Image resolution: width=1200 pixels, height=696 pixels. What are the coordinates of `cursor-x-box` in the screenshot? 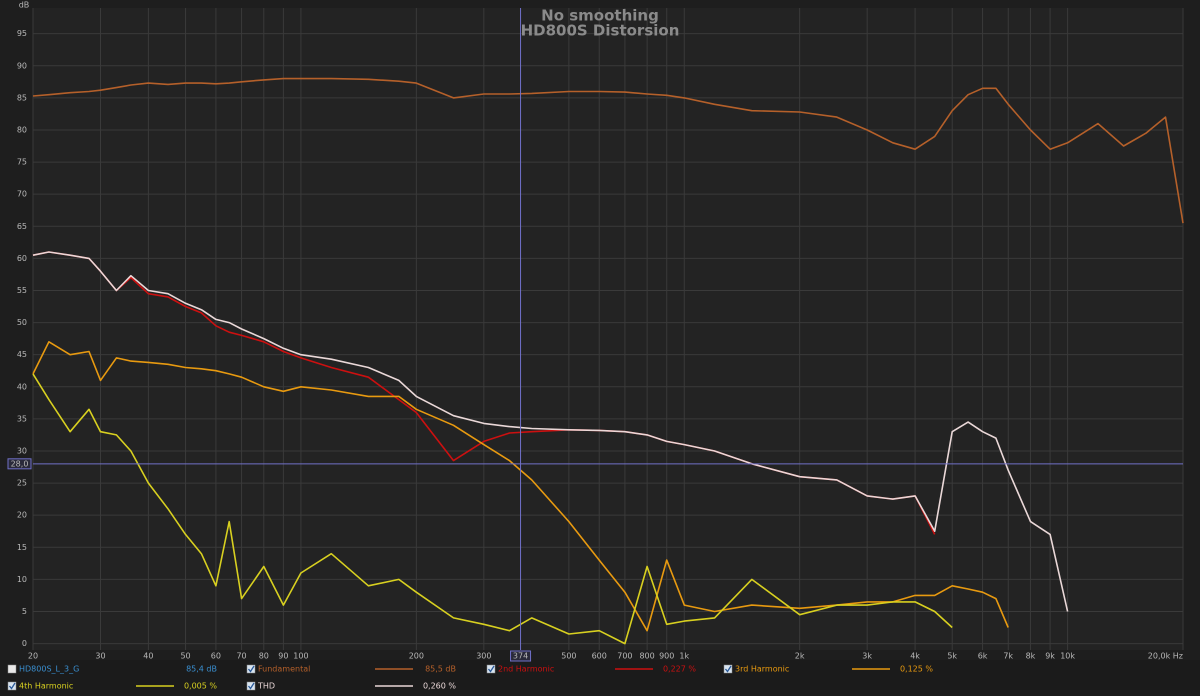 It's located at (521, 656).